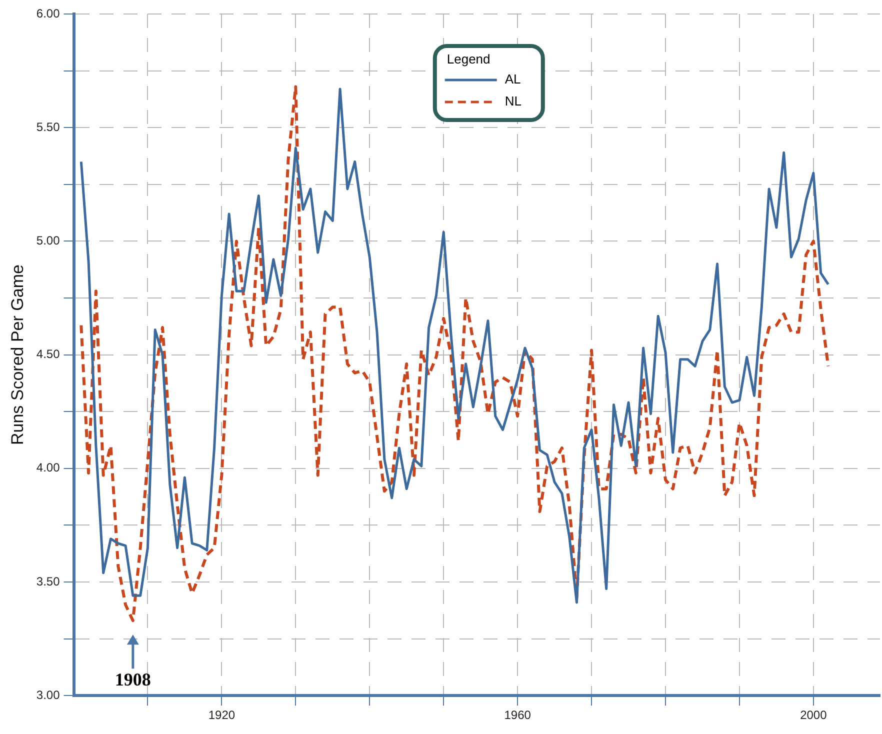  I want to click on legend-title: Legend, so click(468, 59).